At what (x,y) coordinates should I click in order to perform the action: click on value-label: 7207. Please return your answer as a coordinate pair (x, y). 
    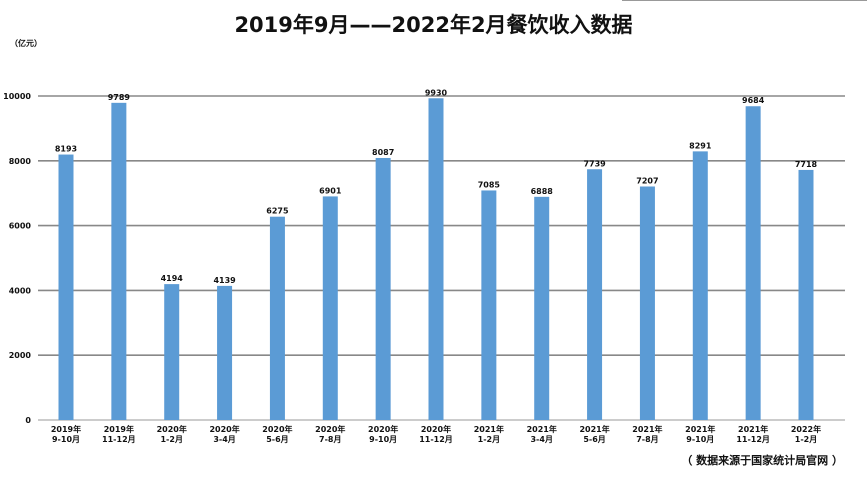
    Looking at the image, I should click on (647, 180).